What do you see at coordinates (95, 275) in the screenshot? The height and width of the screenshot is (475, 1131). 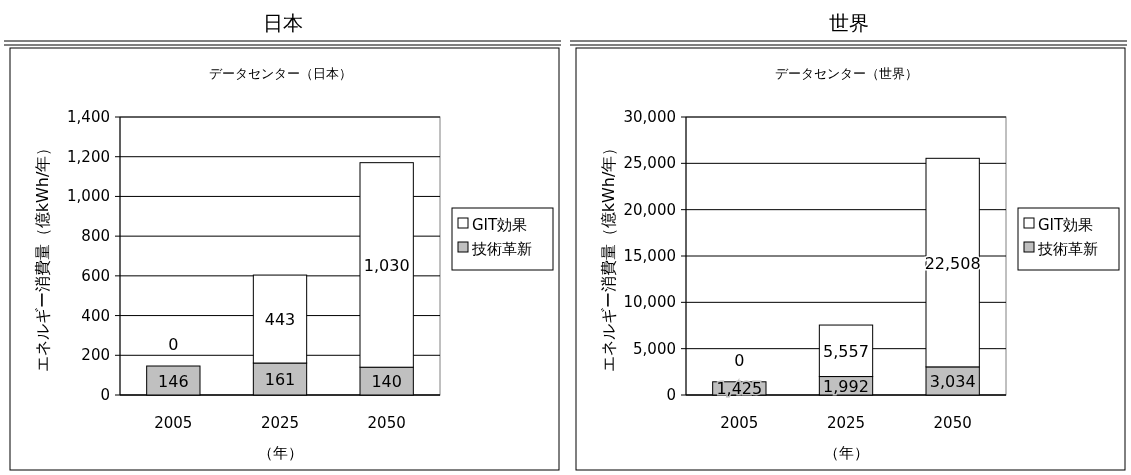 I see `y-tick-label: 600` at bounding box center [95, 275].